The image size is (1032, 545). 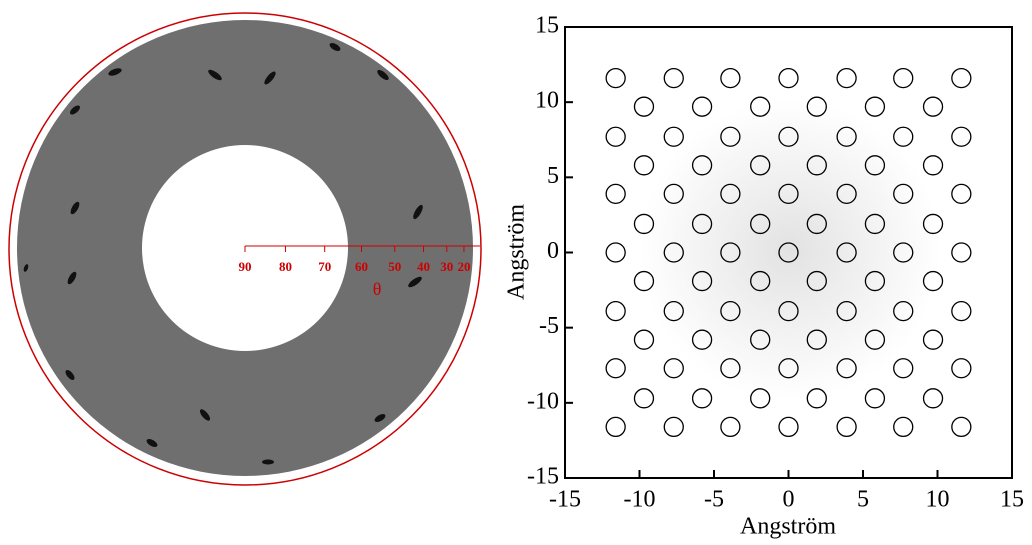 I want to click on tick-label: 60, so click(x=361, y=266).